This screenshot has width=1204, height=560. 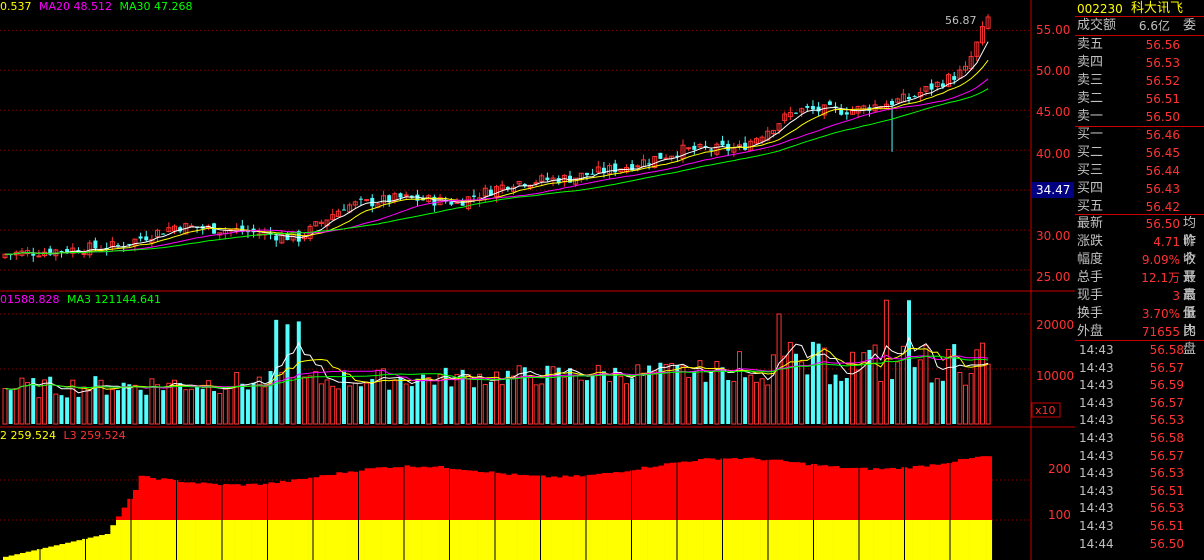 What do you see at coordinates (1139, 322) in the screenshot?
I see `stat-row: 换手 3.70% 量比` at bounding box center [1139, 322].